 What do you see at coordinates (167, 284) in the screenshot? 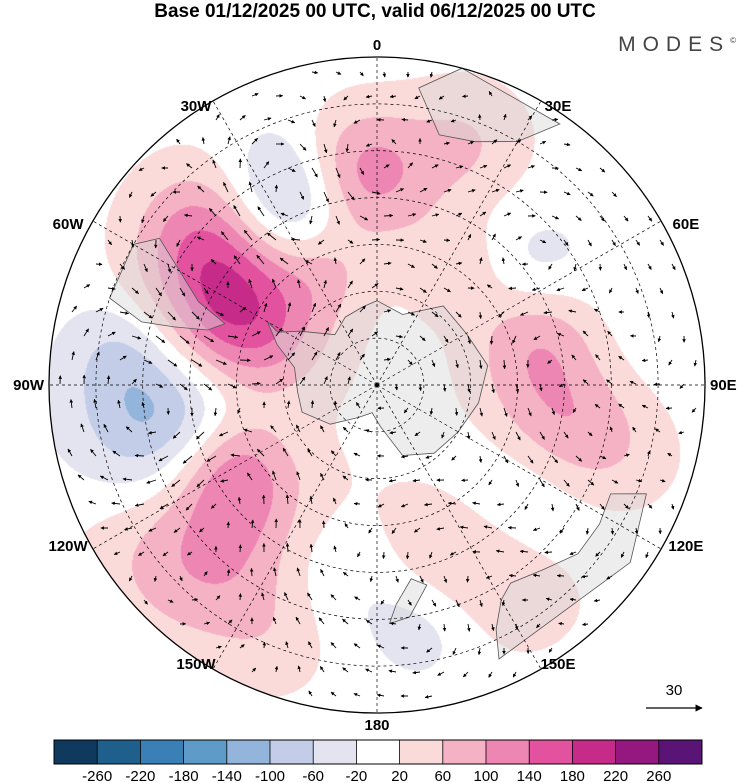
I see `south-america` at bounding box center [167, 284].